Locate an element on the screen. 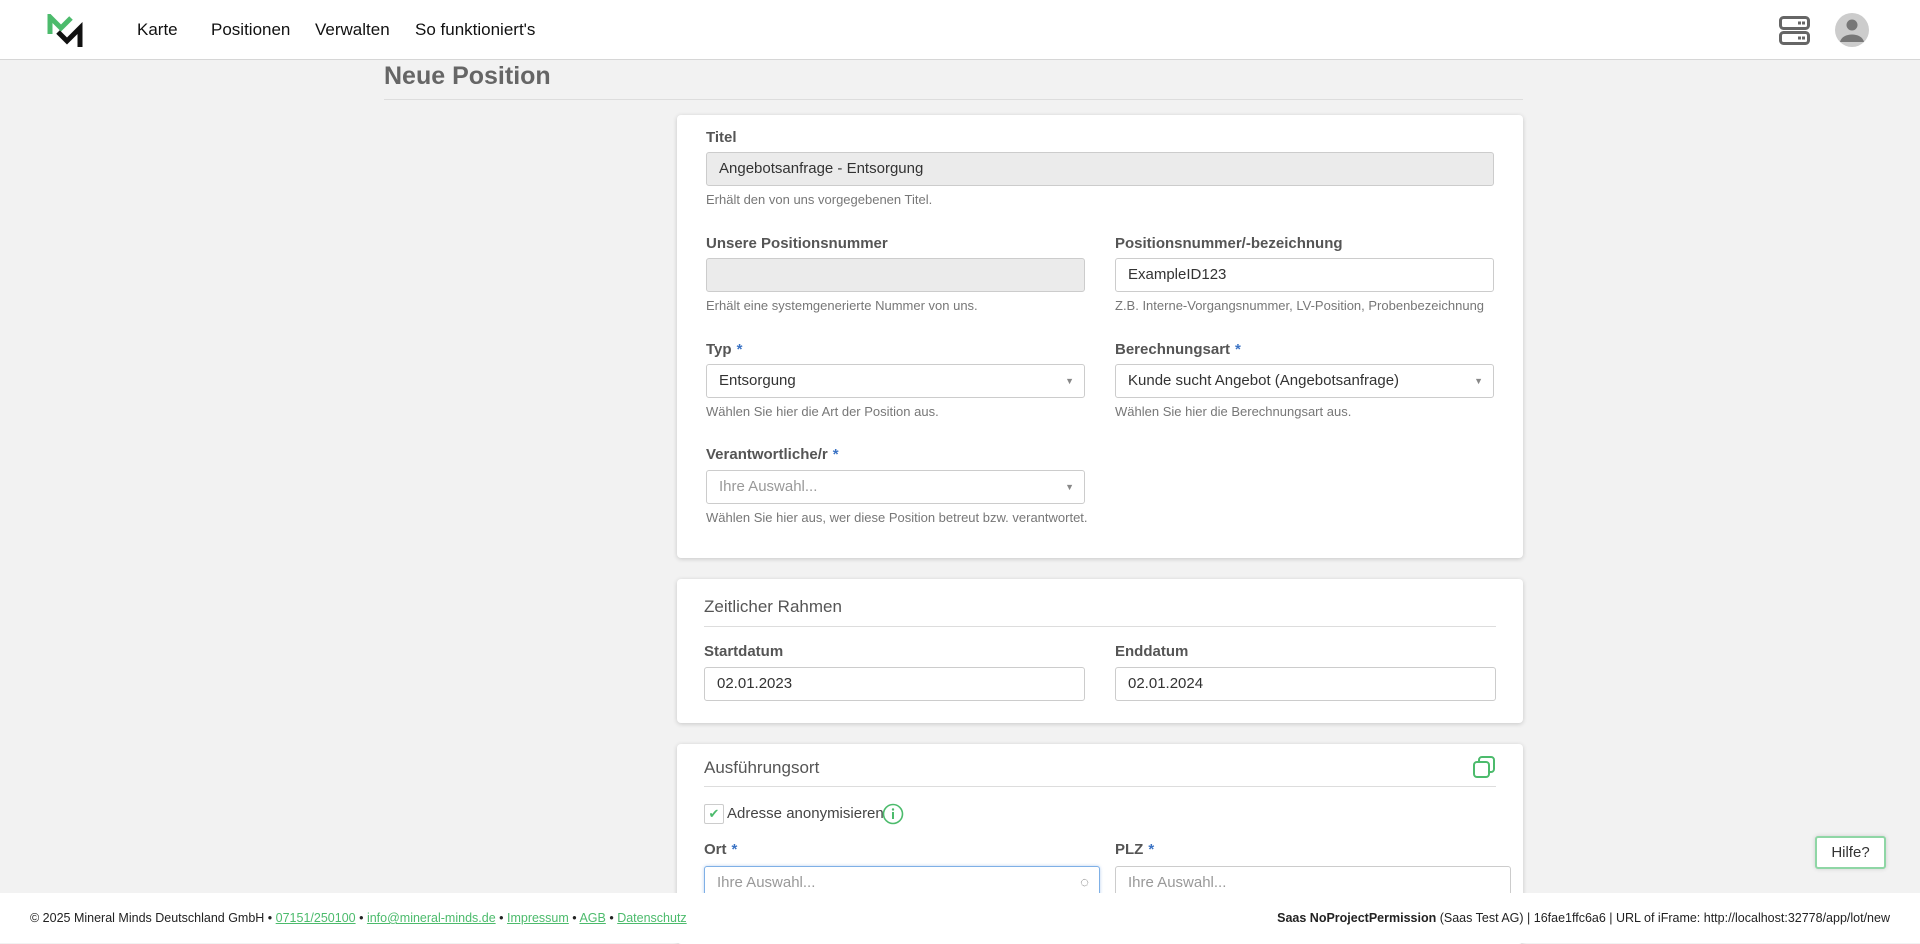  agb-link: AGB is located at coordinates (592, 918).